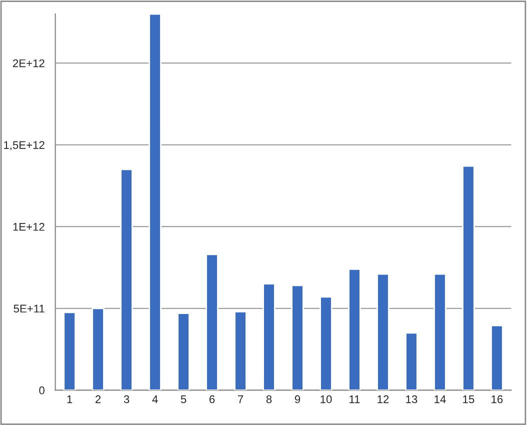 The width and height of the screenshot is (527, 425). What do you see at coordinates (355, 399) in the screenshot?
I see `x-tick-label: 11` at bounding box center [355, 399].